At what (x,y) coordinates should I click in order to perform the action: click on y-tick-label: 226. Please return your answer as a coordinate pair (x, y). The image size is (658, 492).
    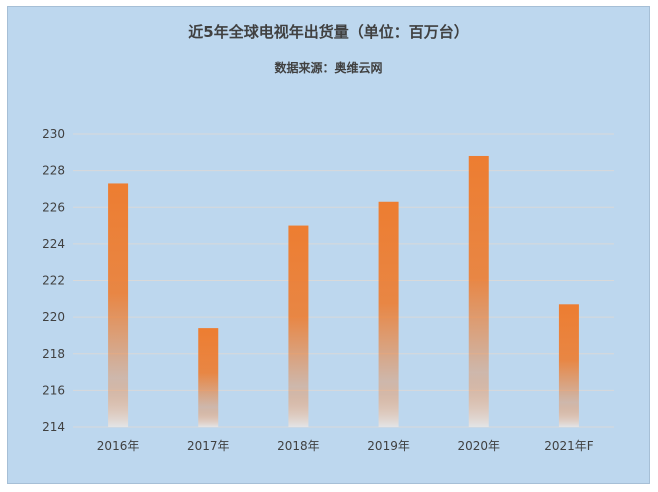
    Looking at the image, I should click on (53, 207).